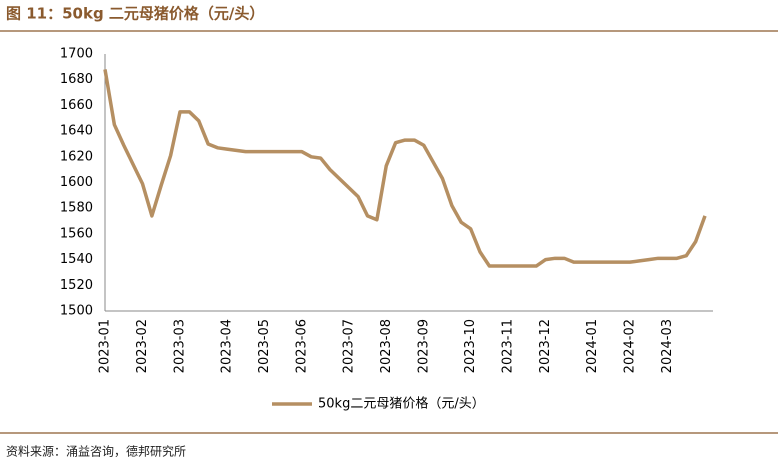 This screenshot has width=782, height=473. What do you see at coordinates (96, 451) in the screenshot?
I see `source: 资料来源：涌益咨询，德邦研究所` at bounding box center [96, 451].